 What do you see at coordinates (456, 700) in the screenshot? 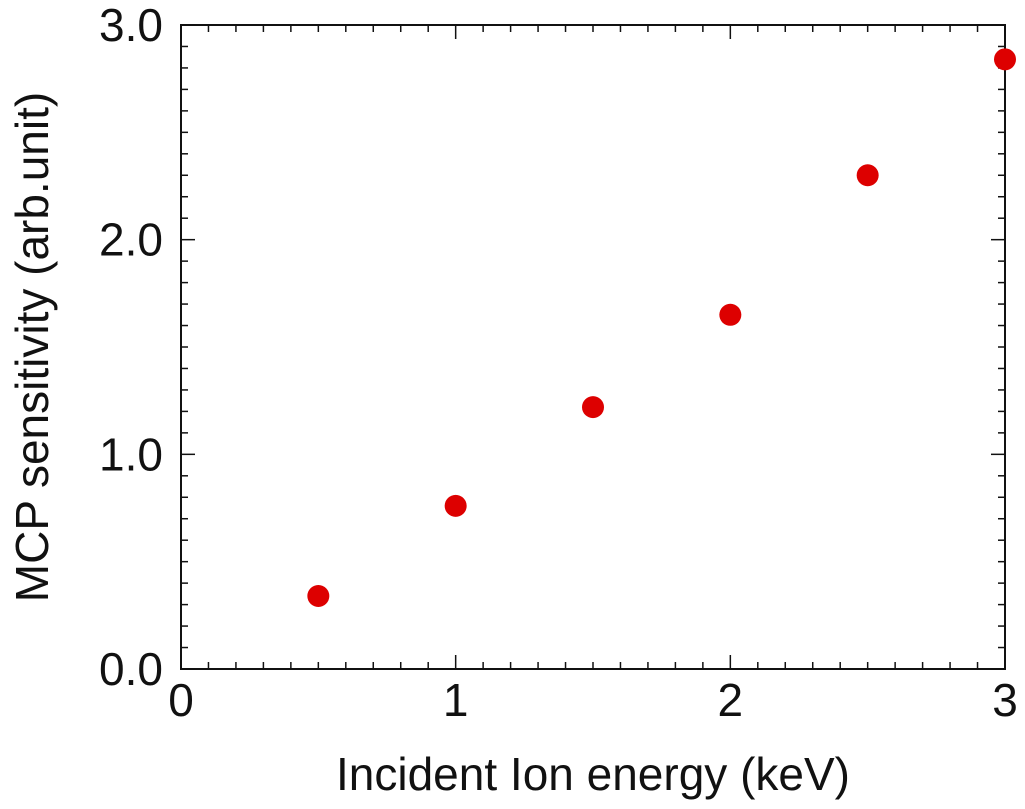
I see `x-tick-label: 1` at bounding box center [456, 700].